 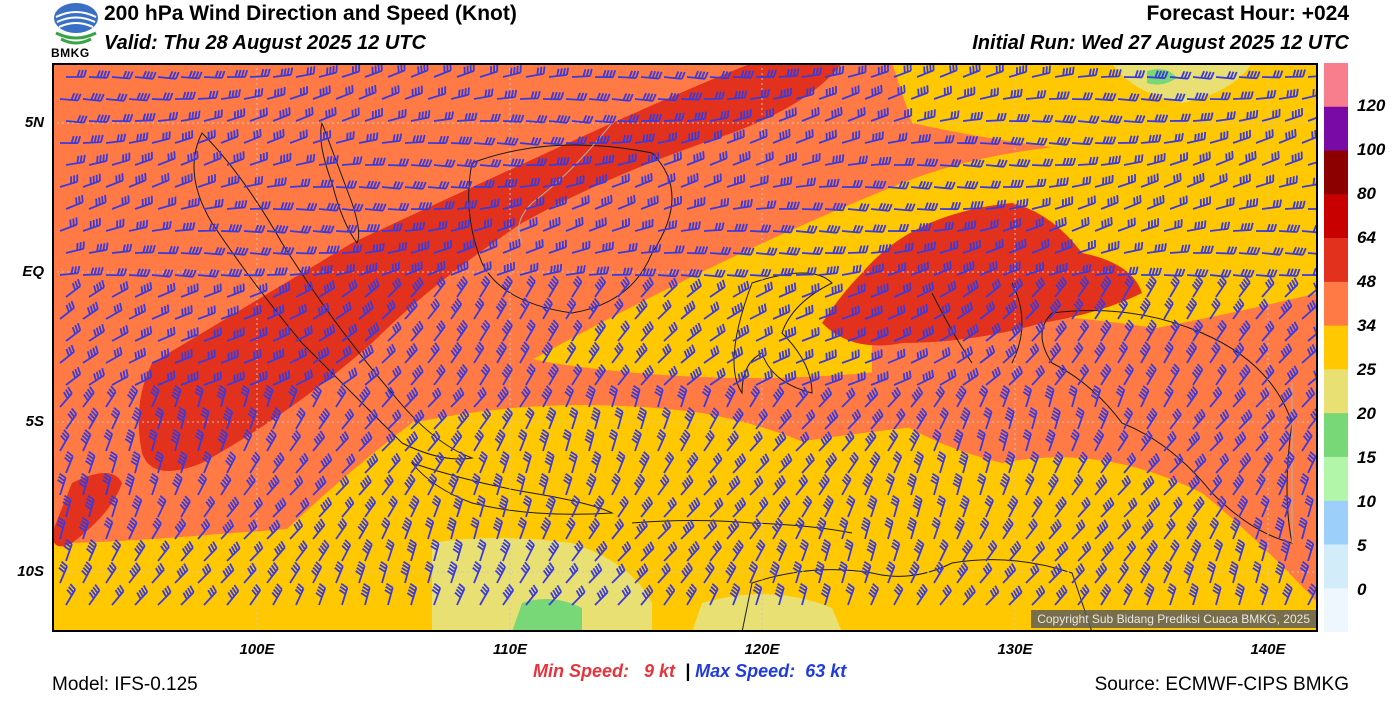 What do you see at coordinates (87, 510) in the screenshot?
I see `jet-core-sw` at bounding box center [87, 510].